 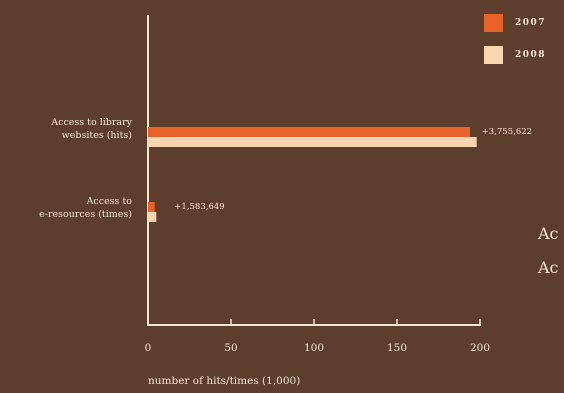 I want to click on bar-annotation: +1,583,649, so click(x=199, y=207).